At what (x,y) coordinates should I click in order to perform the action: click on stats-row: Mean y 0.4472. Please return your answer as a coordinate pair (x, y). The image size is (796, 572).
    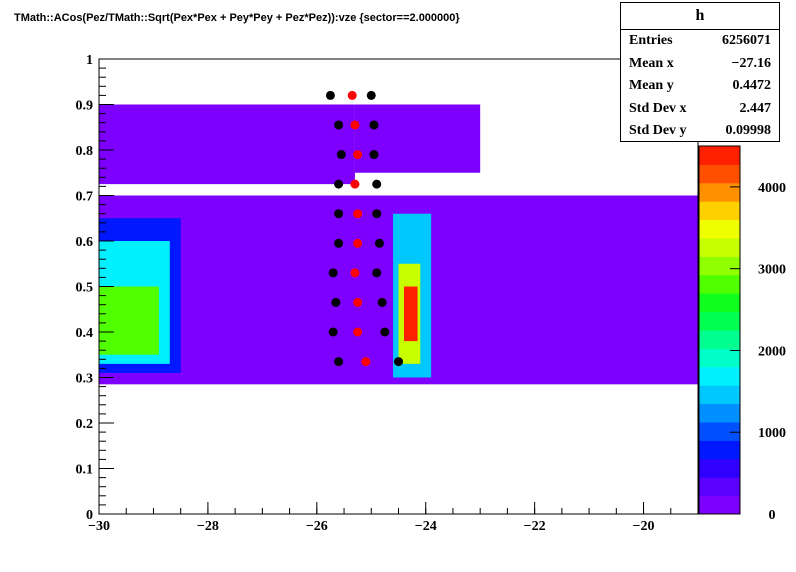
    Looking at the image, I should click on (700, 86).